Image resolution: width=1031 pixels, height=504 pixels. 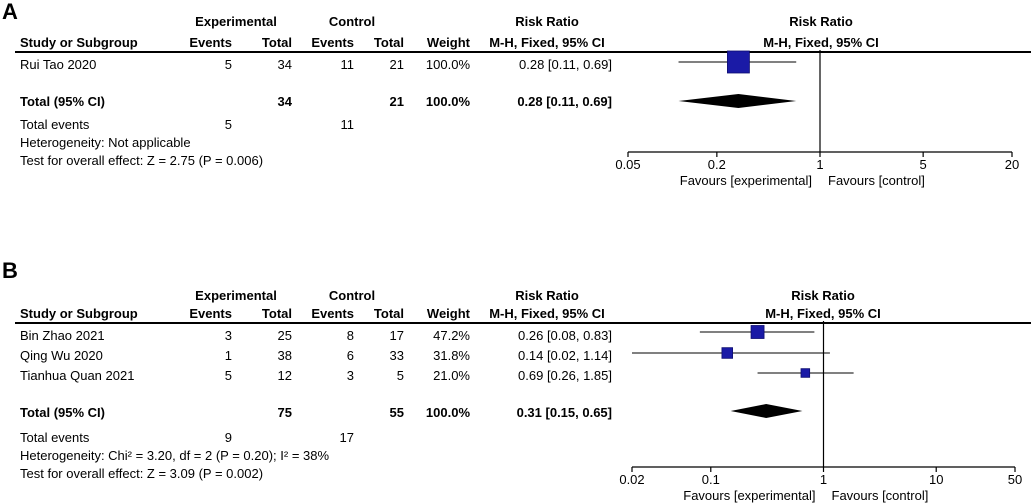 I want to click on study-name: Tianhua Quan 2021, so click(x=77, y=375).